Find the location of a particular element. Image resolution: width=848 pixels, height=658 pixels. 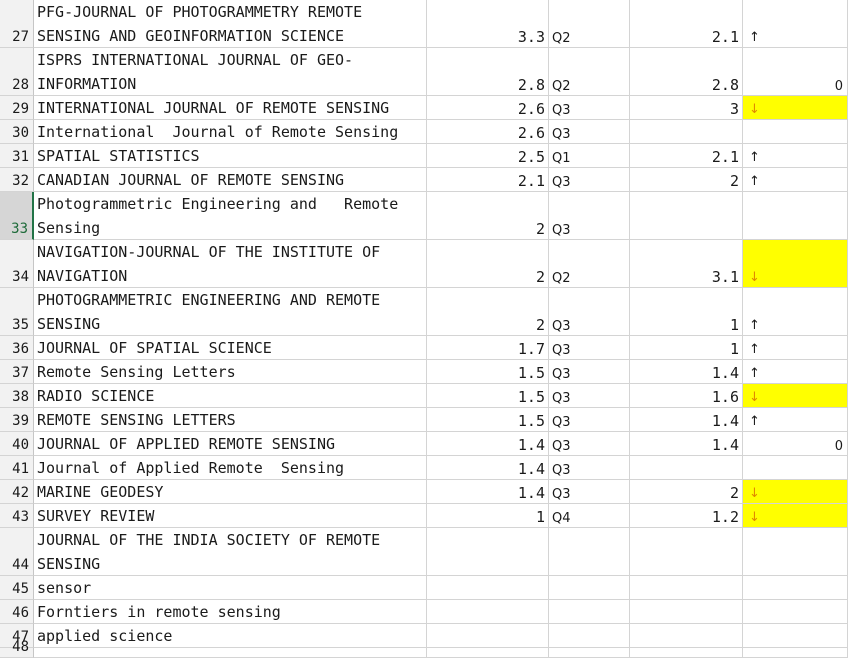

row-header: 48 is located at coordinates (17, 648).